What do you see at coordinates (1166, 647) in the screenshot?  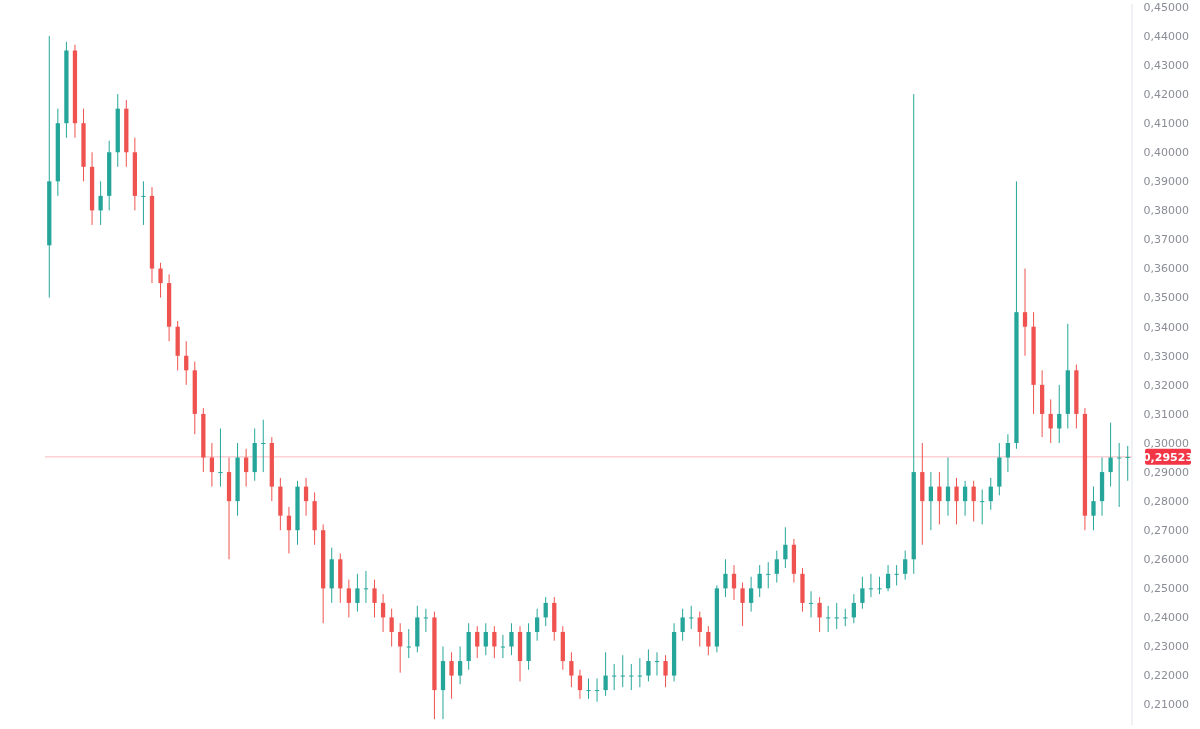 I see `y-tick-label: 0,23000` at bounding box center [1166, 647].